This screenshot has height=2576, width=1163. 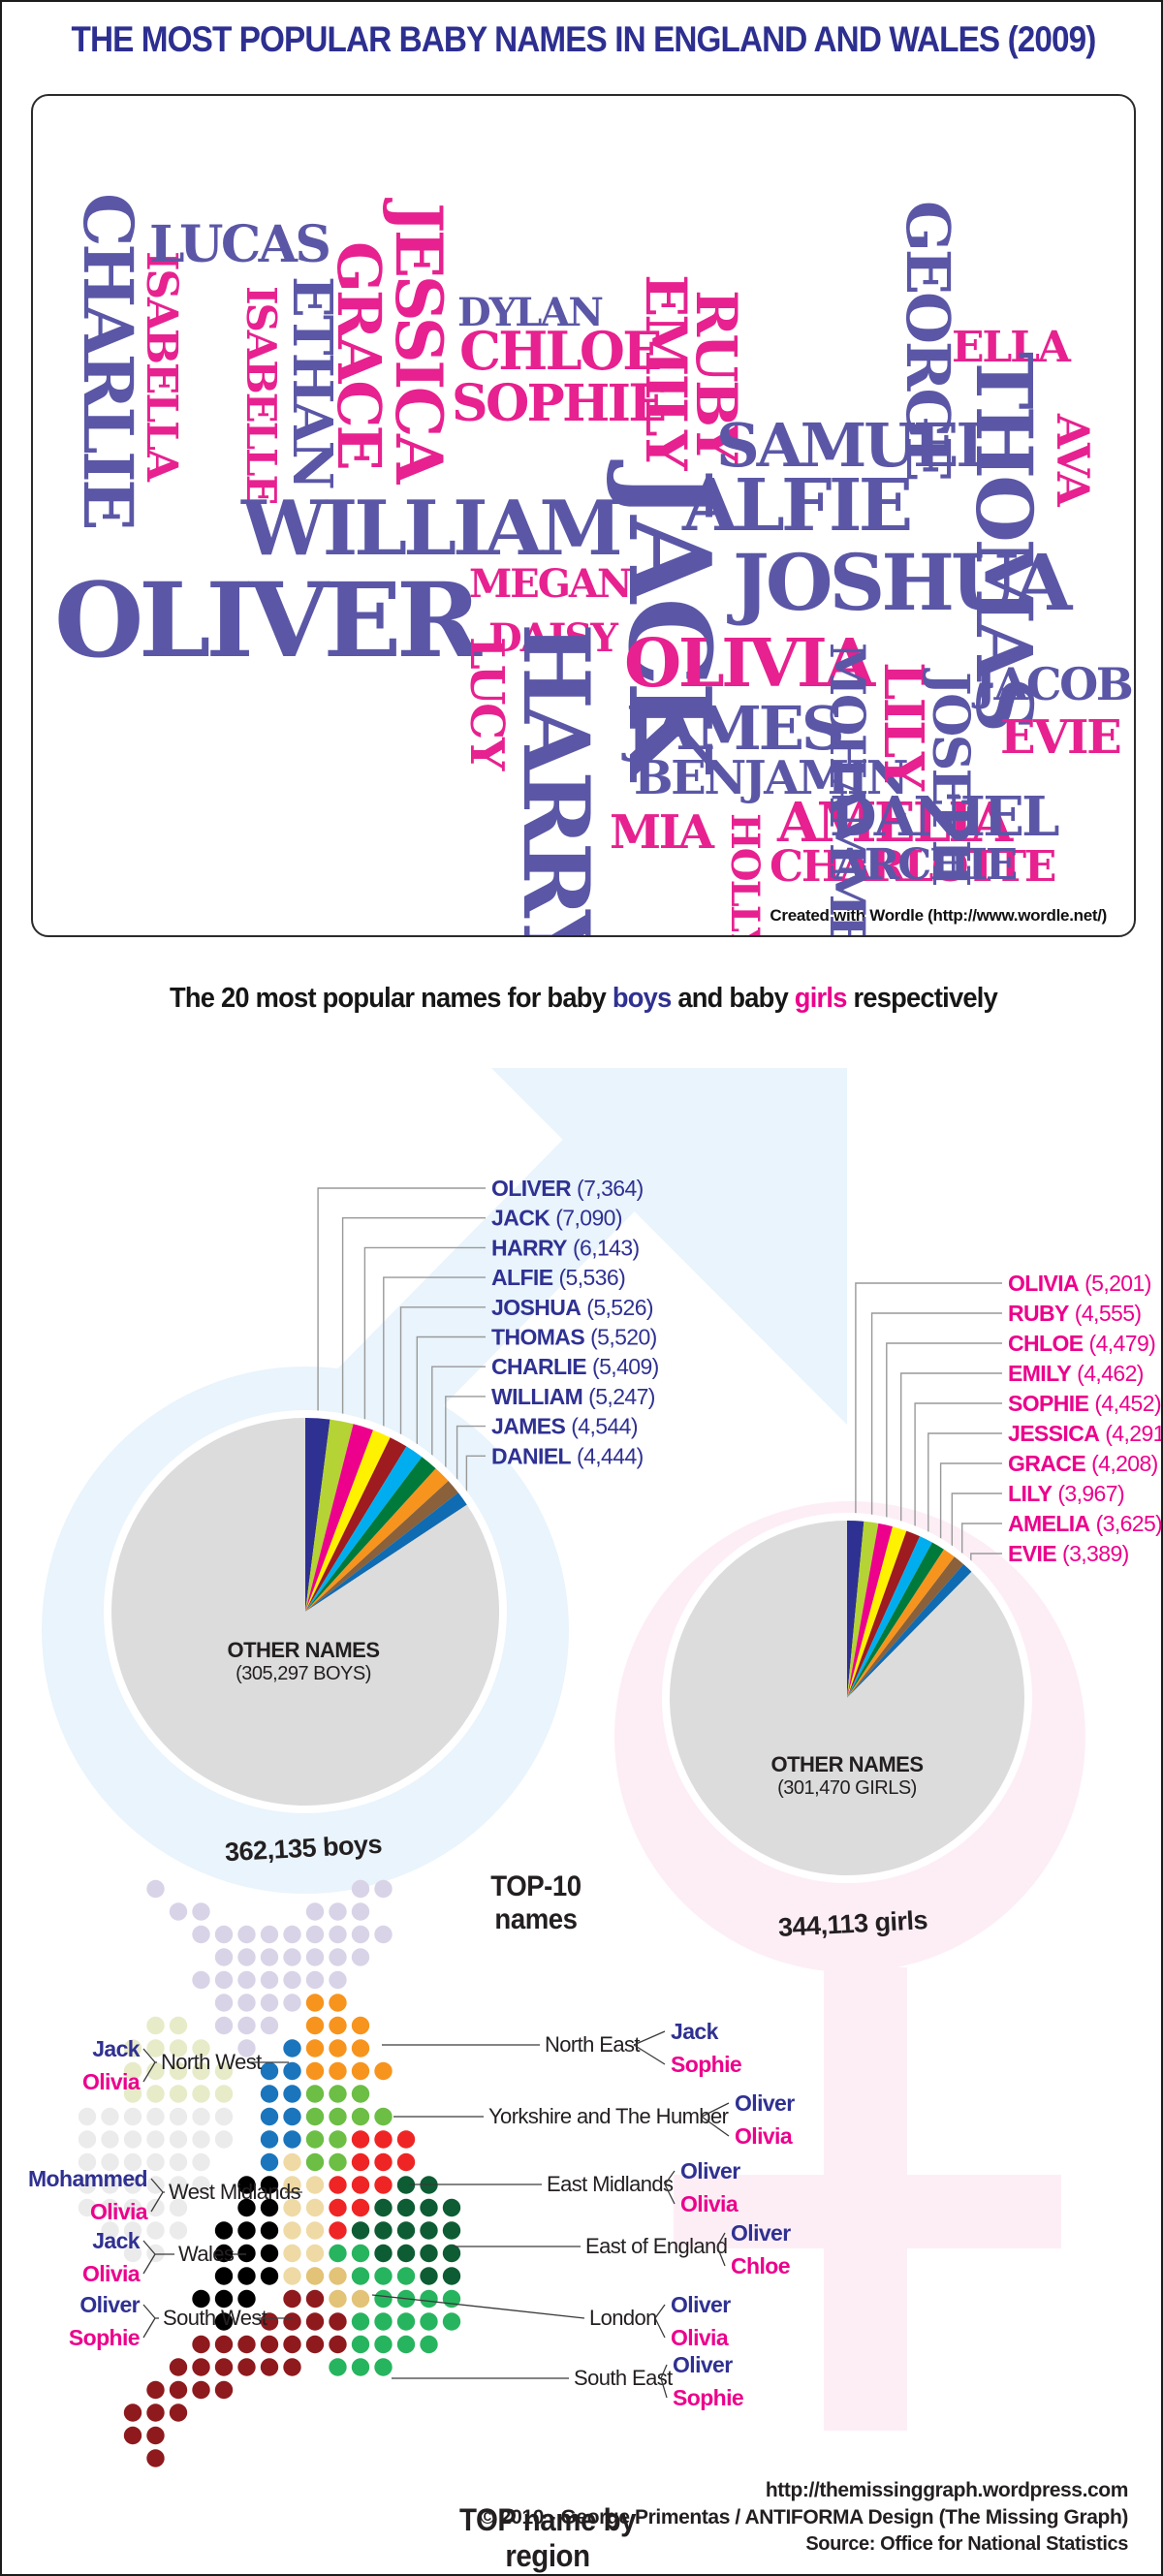 What do you see at coordinates (760, 2265) in the screenshot?
I see `region-top-name: Chloe` at bounding box center [760, 2265].